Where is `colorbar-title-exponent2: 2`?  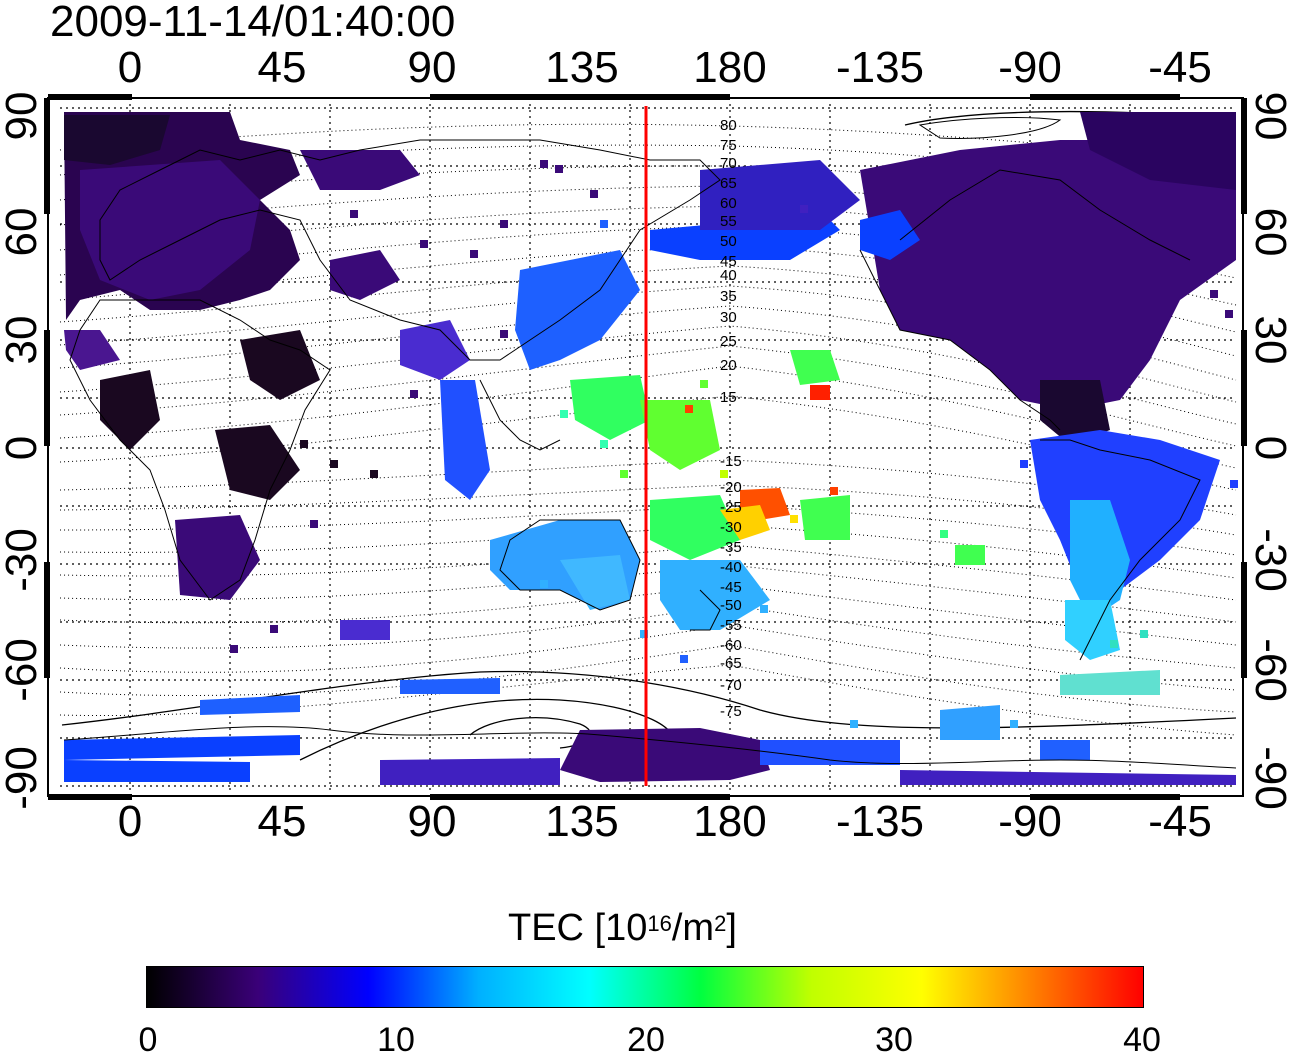
colorbar-title-exponent2: 2 is located at coordinates (720, 923).